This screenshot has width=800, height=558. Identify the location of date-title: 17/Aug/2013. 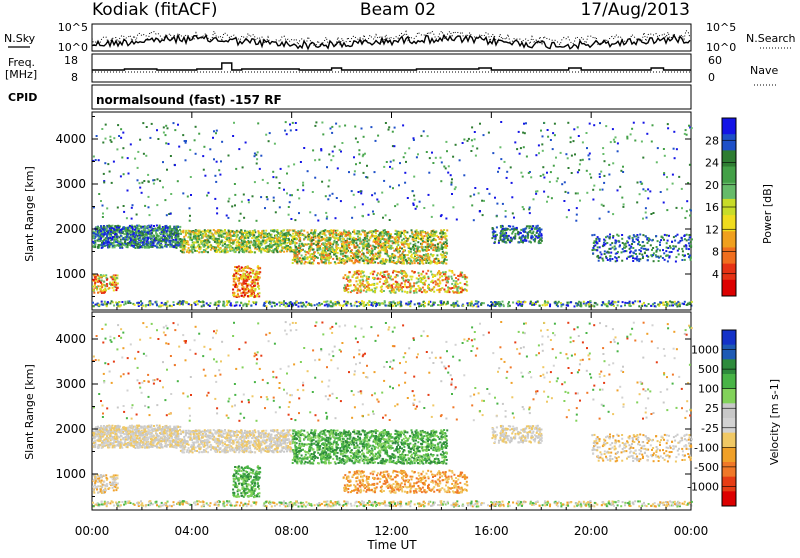
(635, 10).